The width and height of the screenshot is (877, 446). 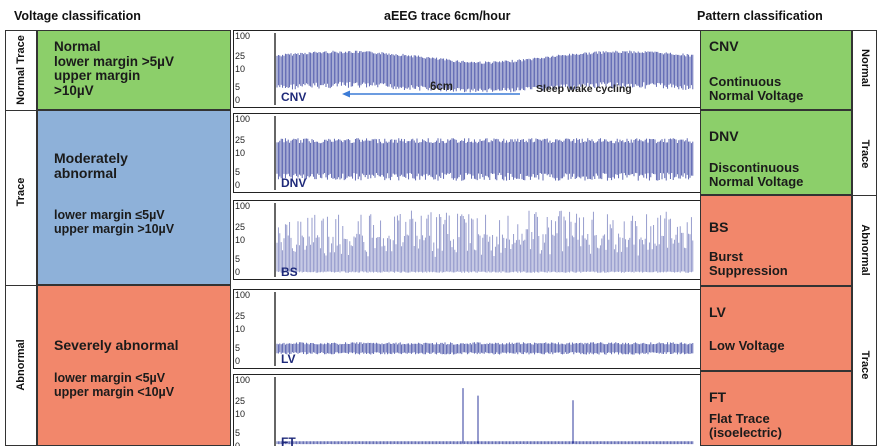 I want to click on trace-plot-cnv, so click(x=484, y=69).